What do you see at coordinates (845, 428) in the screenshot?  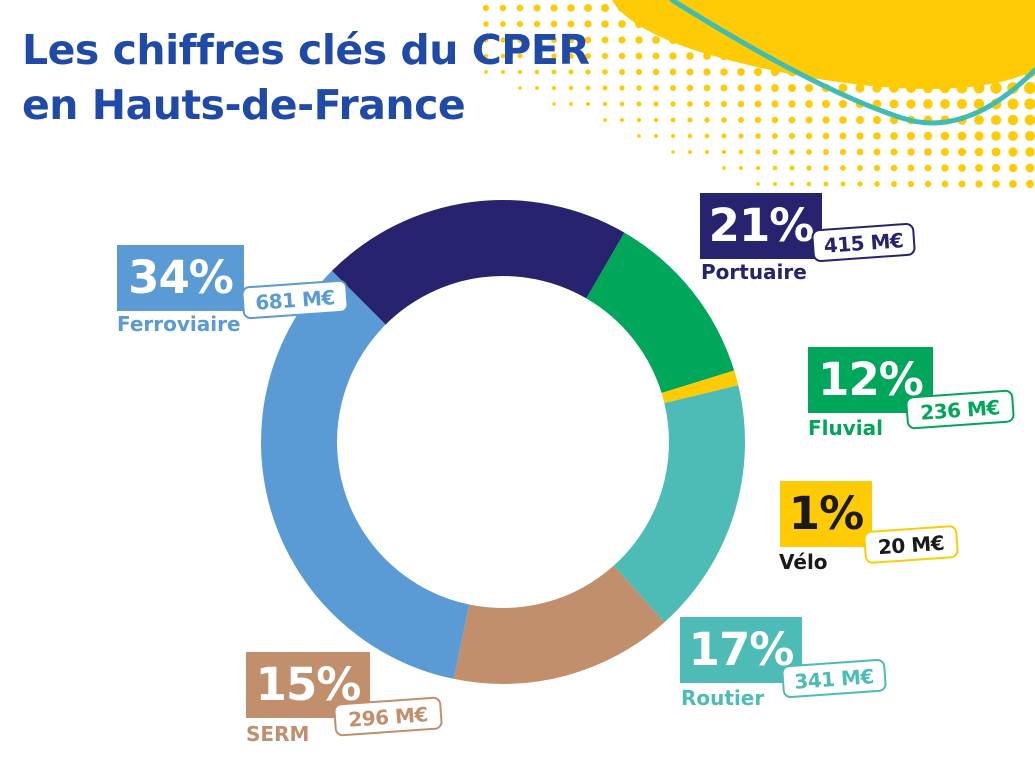 I see `fluvial-label: Fluvial` at bounding box center [845, 428].